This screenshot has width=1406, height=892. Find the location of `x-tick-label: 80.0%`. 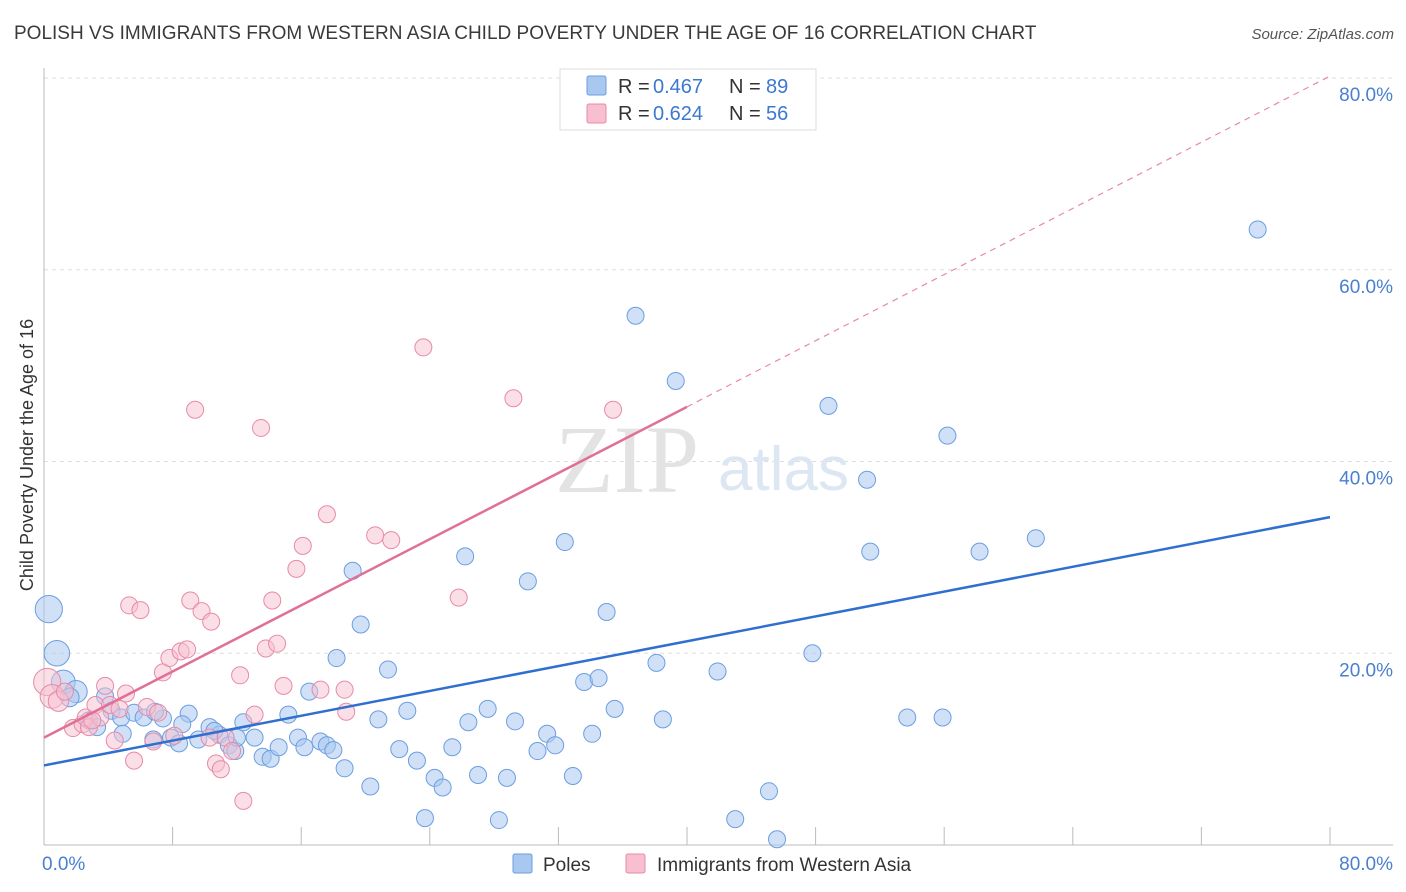

x-tick-label: 80.0% is located at coordinates (1366, 864).